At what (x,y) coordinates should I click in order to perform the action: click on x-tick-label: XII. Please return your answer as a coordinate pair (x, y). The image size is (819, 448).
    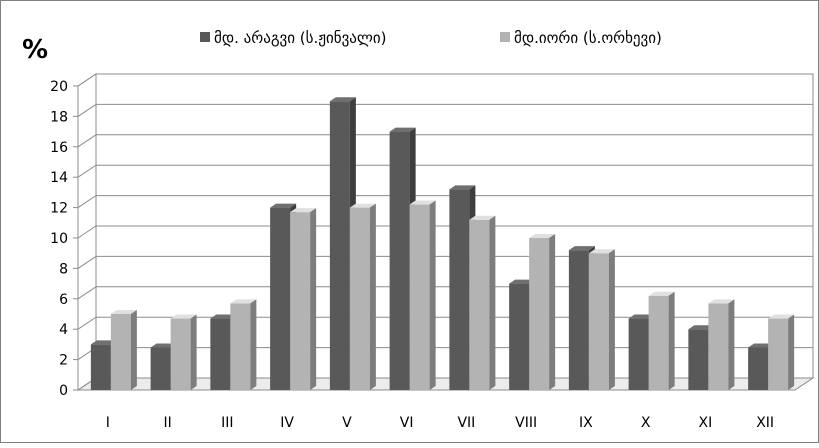
    Looking at the image, I should click on (765, 423).